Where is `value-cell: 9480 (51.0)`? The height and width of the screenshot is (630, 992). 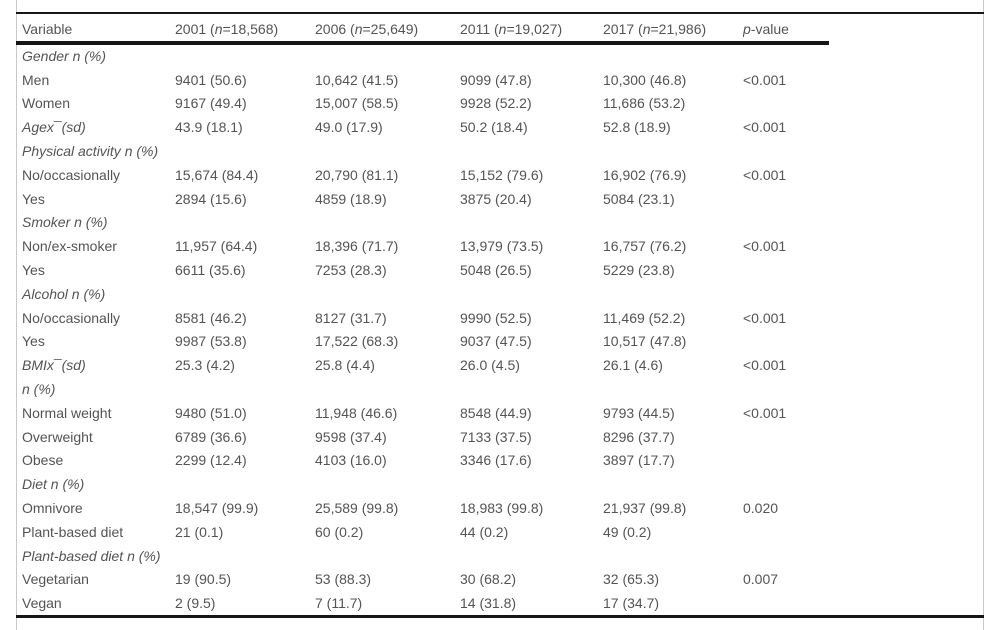
value-cell: 9480 (51.0) is located at coordinates (211, 412).